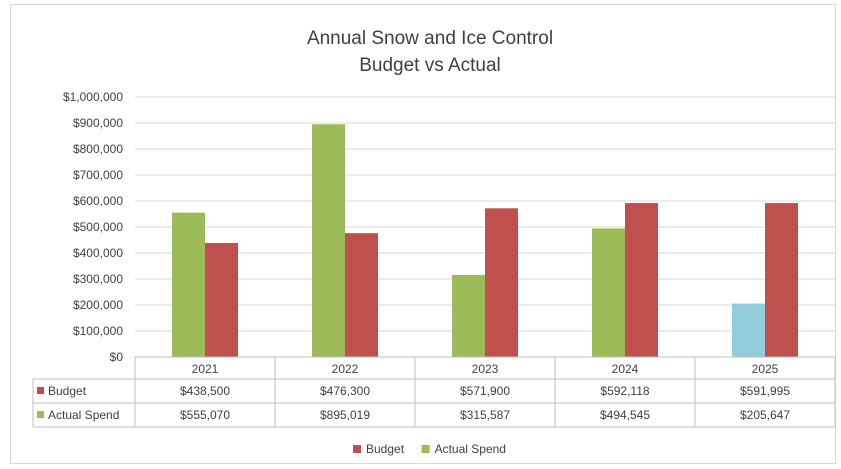 Image resolution: width=841 pixels, height=469 pixels. I want to click on bar-actual-spend-2022, so click(328, 240).